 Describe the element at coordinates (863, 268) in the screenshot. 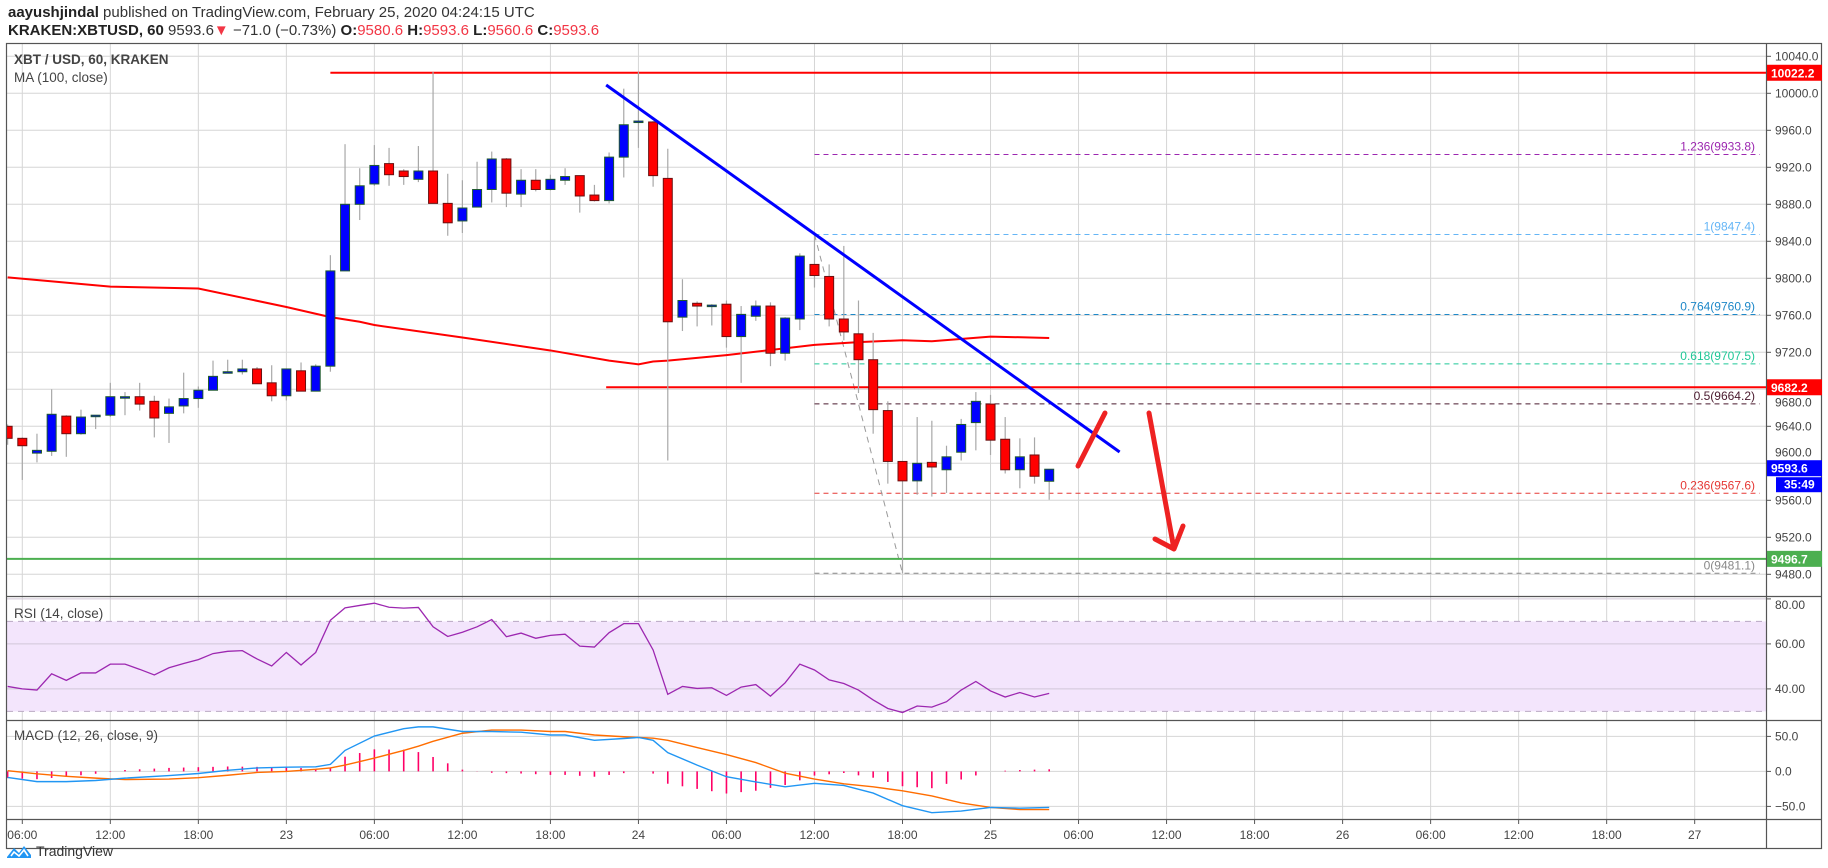

I see `resistance-trendline` at that location.